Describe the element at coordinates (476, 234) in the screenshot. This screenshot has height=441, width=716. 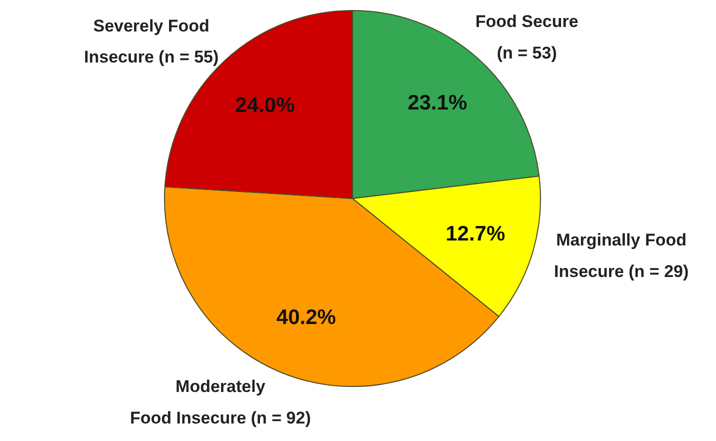
I see `data-label: 12.7%` at that location.